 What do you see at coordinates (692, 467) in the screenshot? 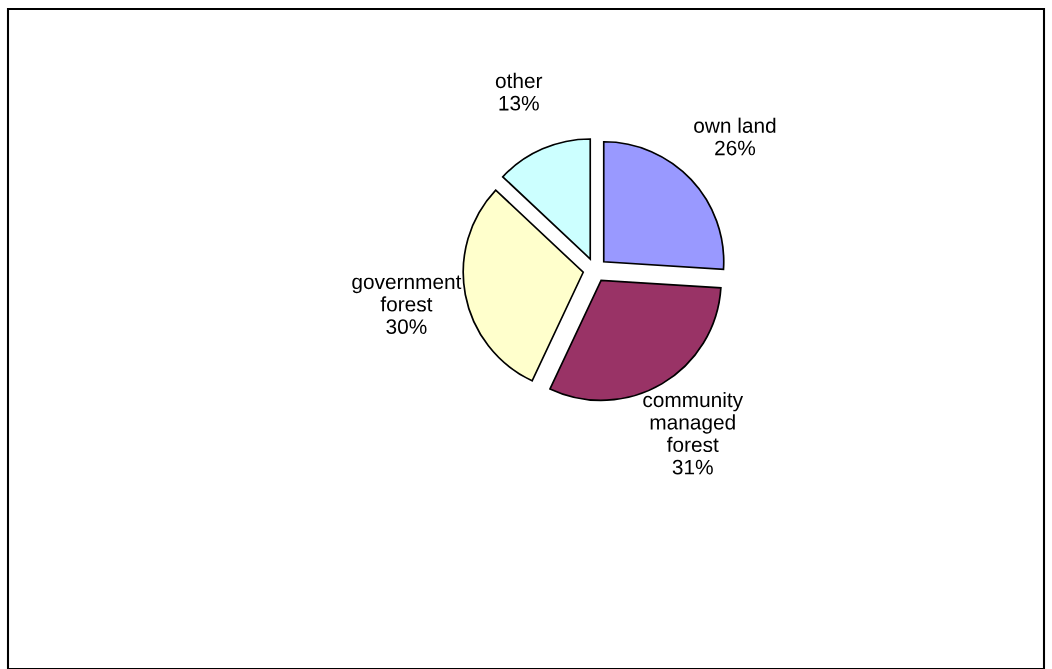
I see `data-label: 31%` at bounding box center [692, 467].